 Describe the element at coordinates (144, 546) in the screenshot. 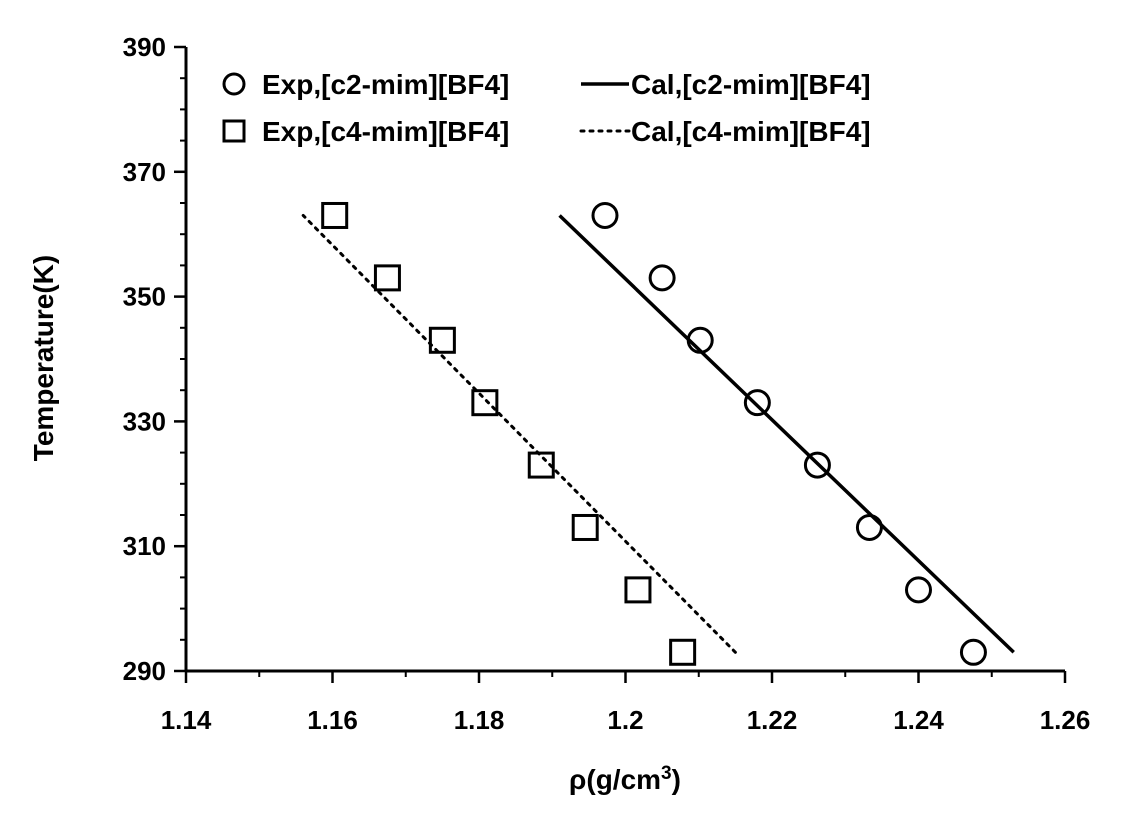

I see `y-tick-label: 310` at that location.